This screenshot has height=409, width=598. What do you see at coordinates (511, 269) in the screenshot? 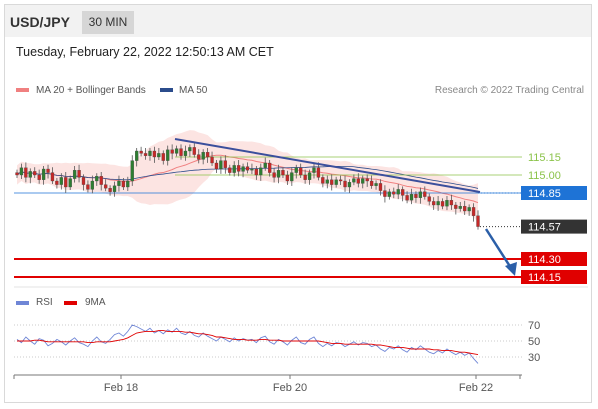
I see `projection-arrow-head` at bounding box center [511, 269].